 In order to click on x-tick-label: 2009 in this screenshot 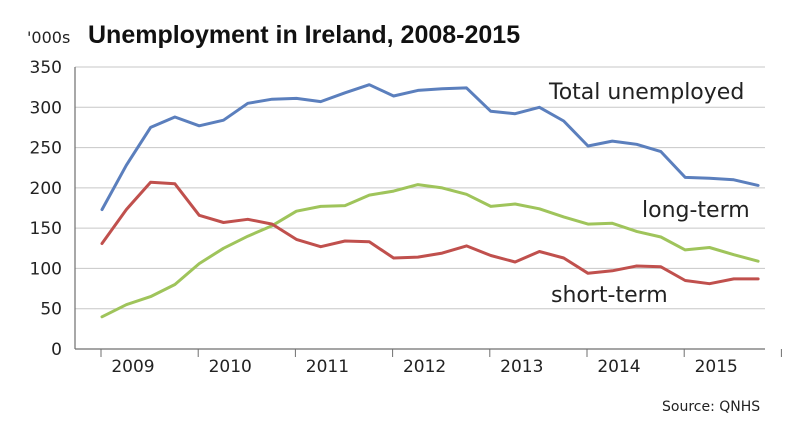, I will do `click(132, 367)`.